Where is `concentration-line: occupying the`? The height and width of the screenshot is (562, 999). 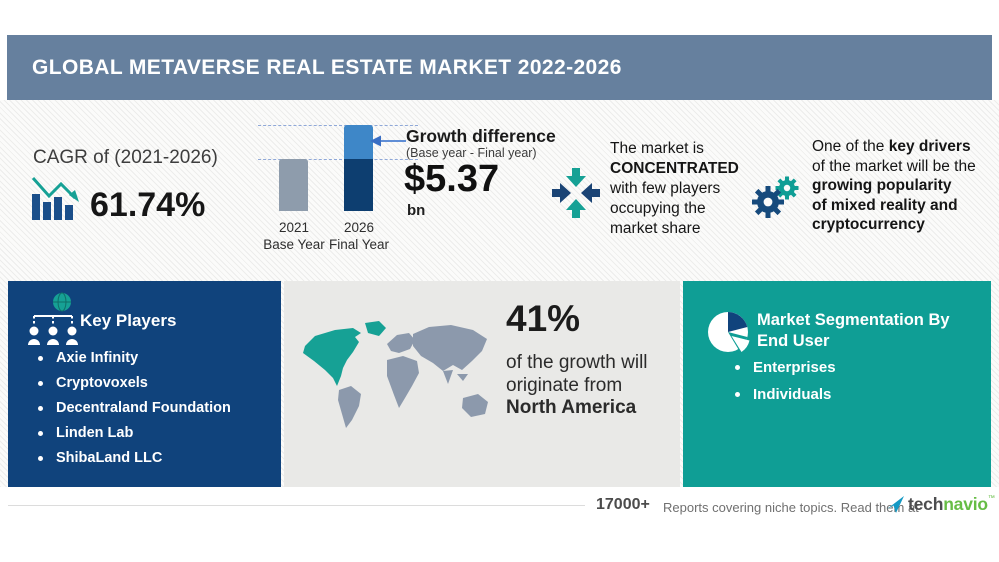
concentration-line: occupying the is located at coordinates (658, 208).